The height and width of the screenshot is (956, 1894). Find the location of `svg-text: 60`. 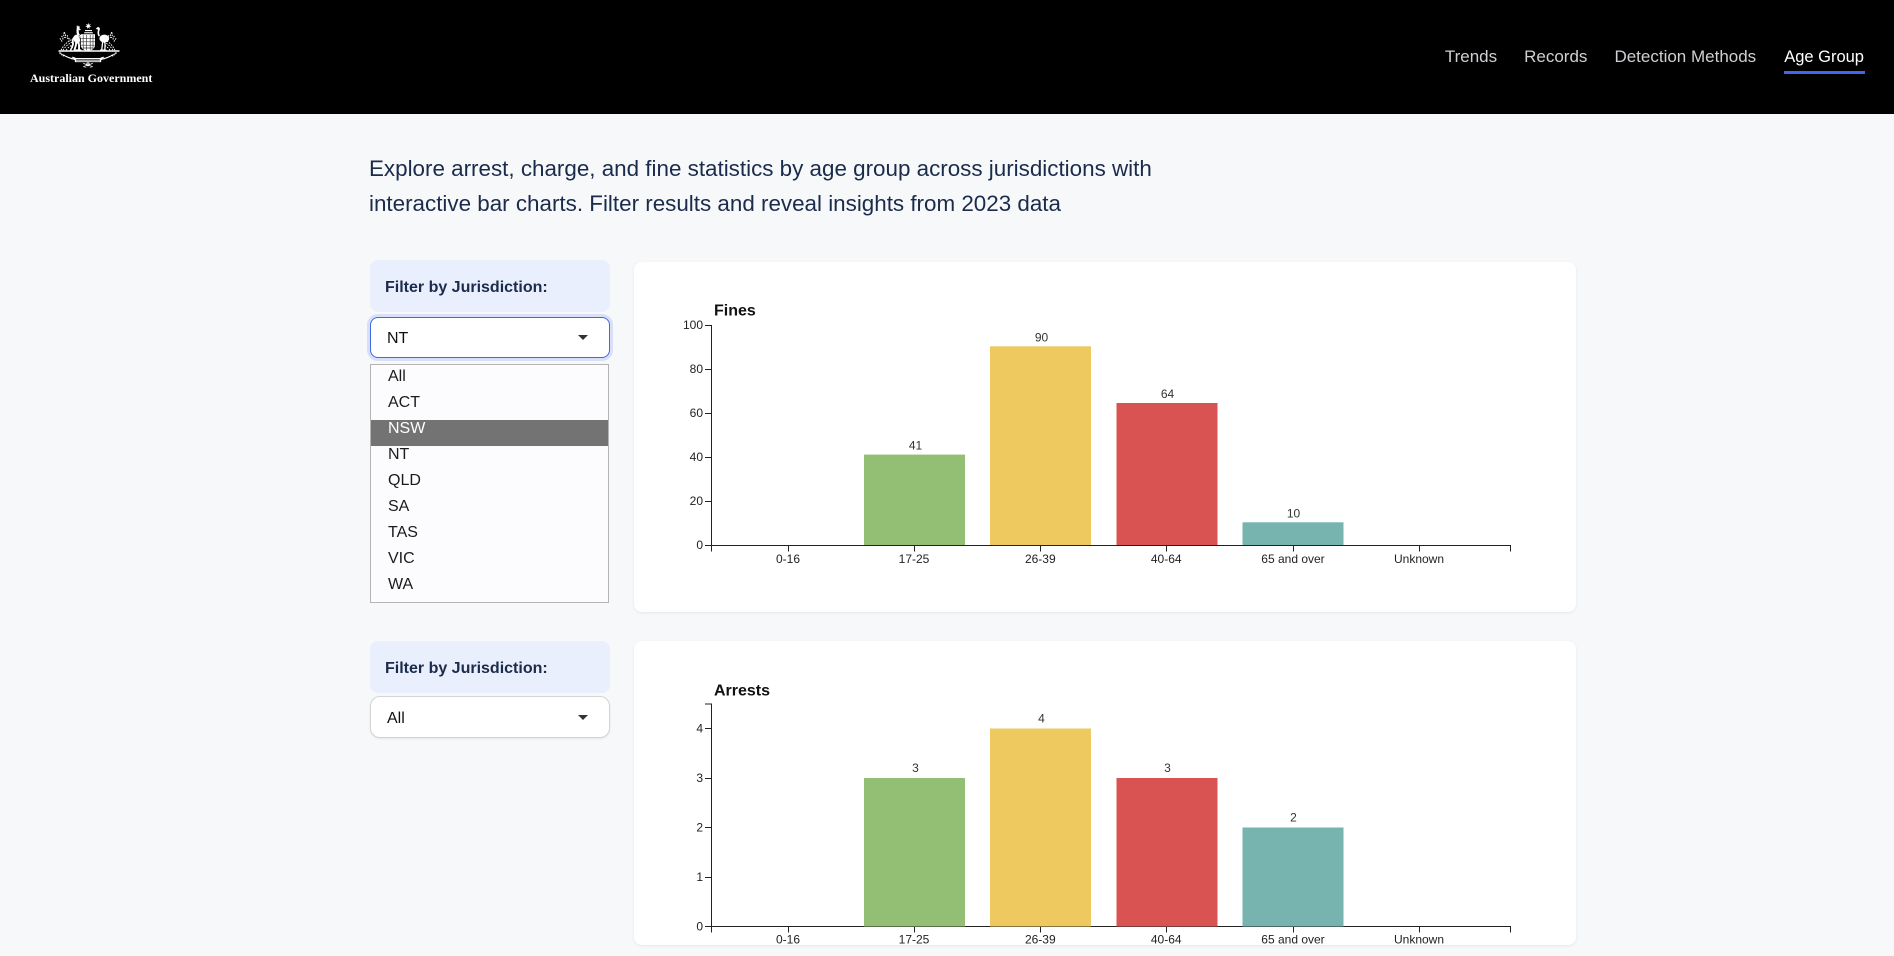

svg-text: 60 is located at coordinates (697, 413).